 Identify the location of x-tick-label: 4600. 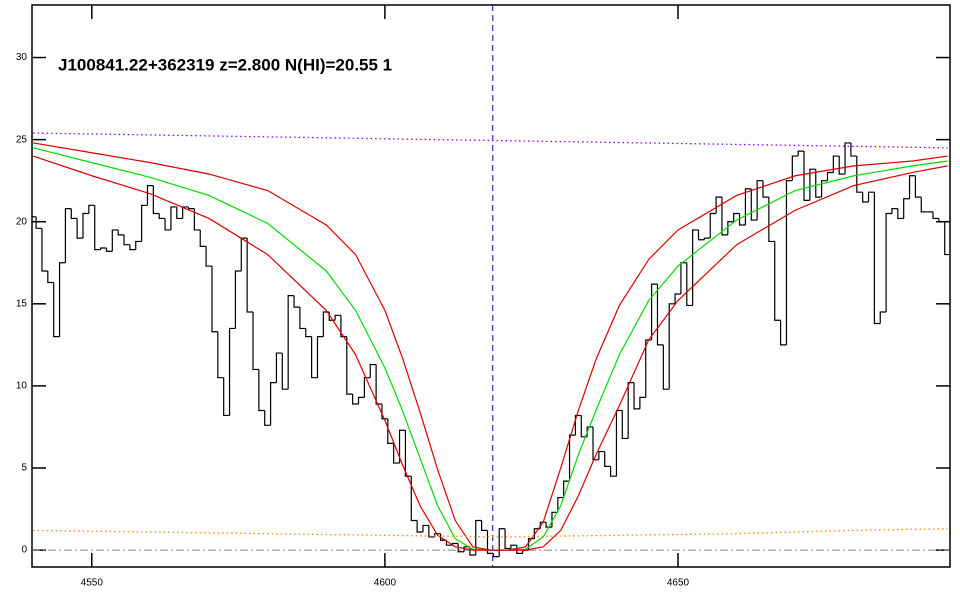
(385, 583).